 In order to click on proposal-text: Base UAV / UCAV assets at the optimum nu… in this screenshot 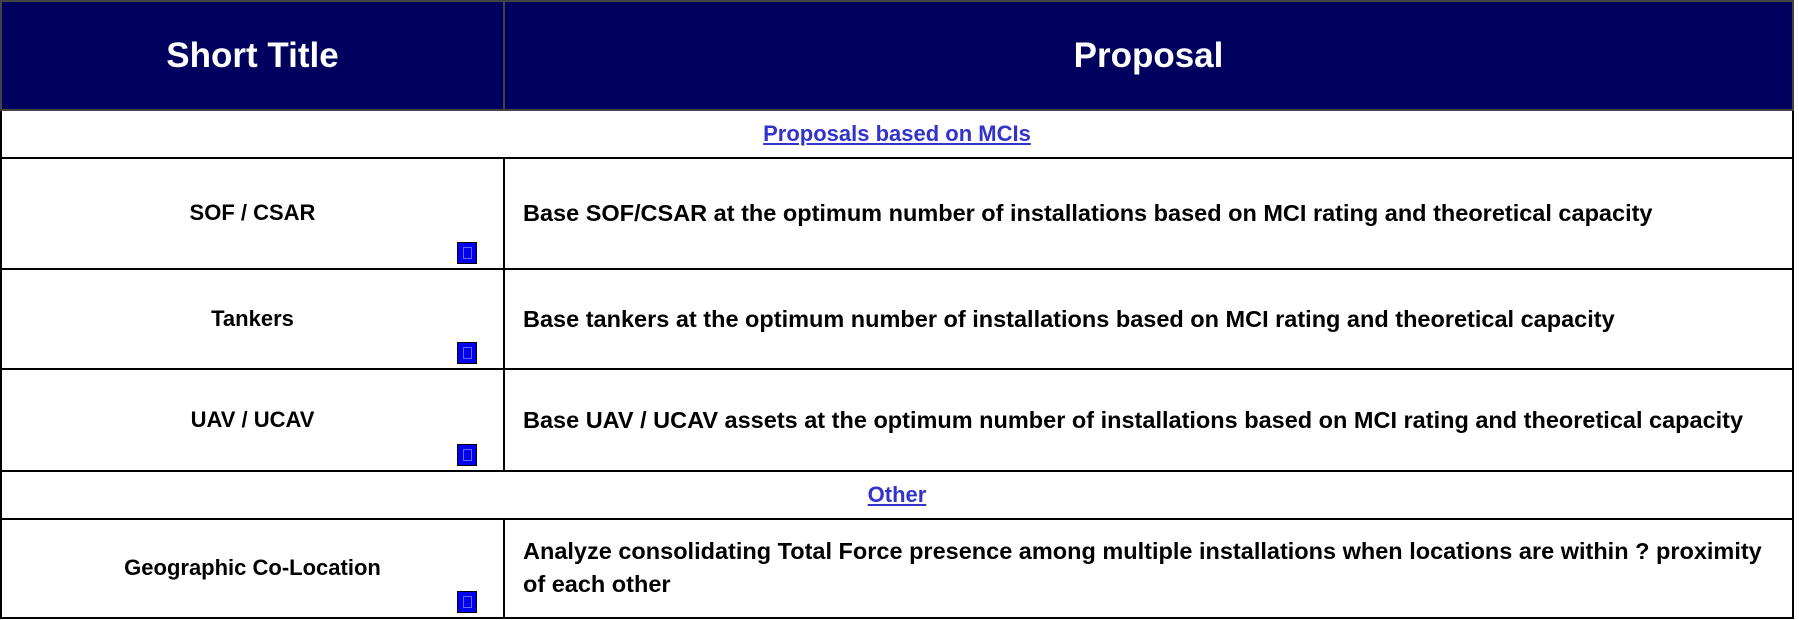, I will do `click(1133, 419)`.